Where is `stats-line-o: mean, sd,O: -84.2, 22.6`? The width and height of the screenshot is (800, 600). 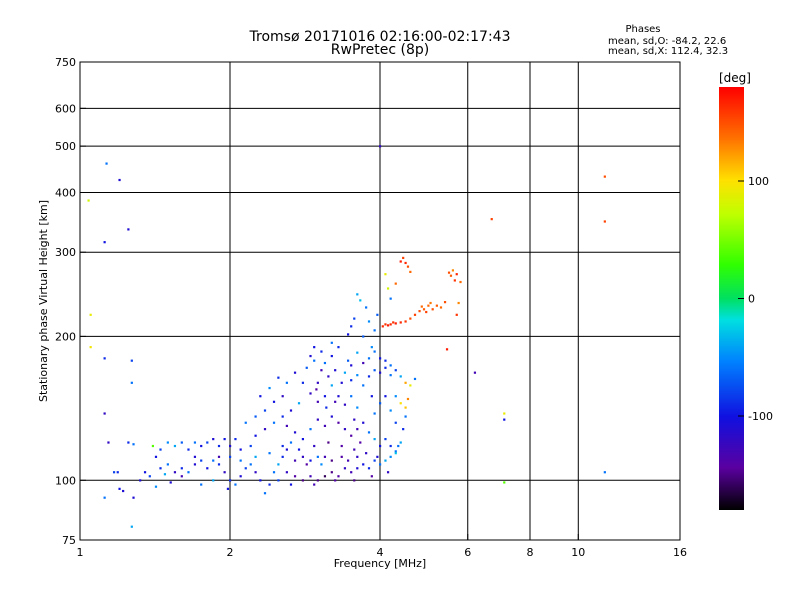 stats-line-o: mean, sd,O: -84.2, 22.6 is located at coordinates (667, 41).